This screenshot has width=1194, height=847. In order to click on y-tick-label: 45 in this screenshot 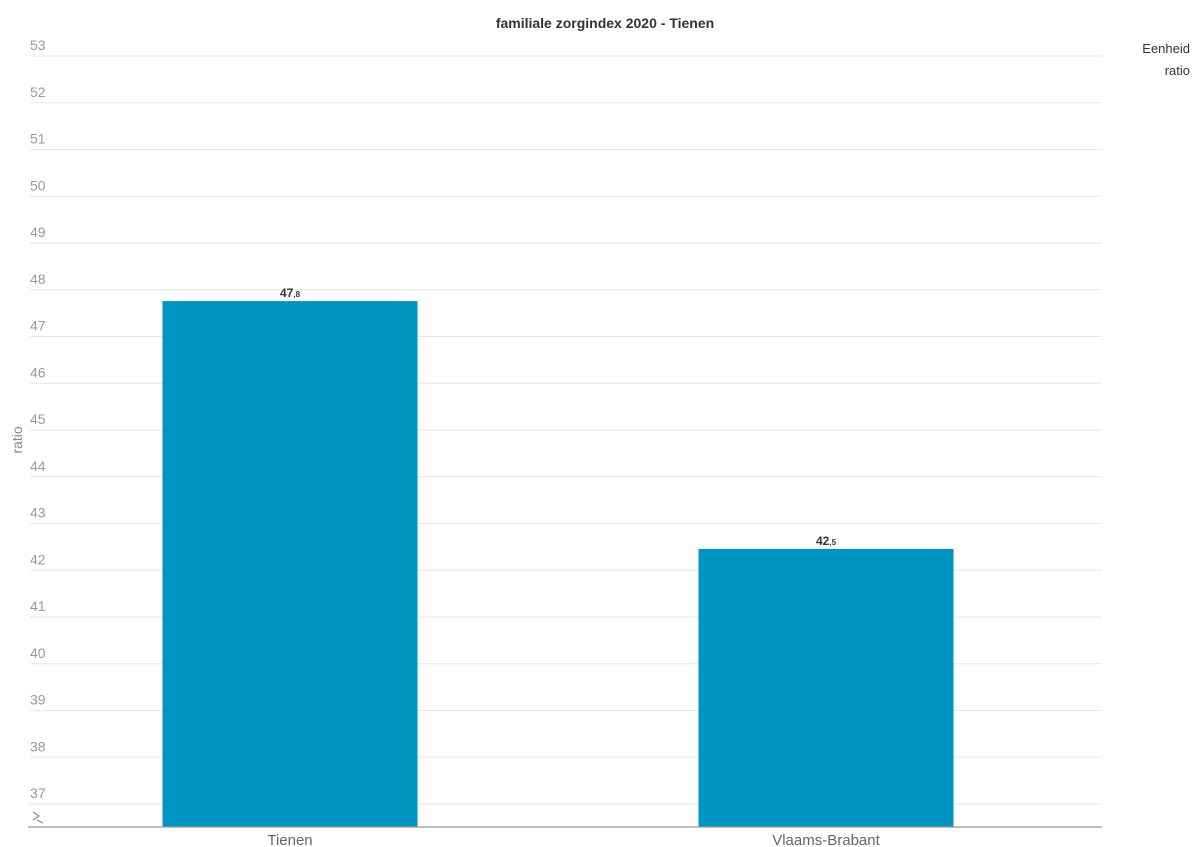, I will do `click(38, 419)`.